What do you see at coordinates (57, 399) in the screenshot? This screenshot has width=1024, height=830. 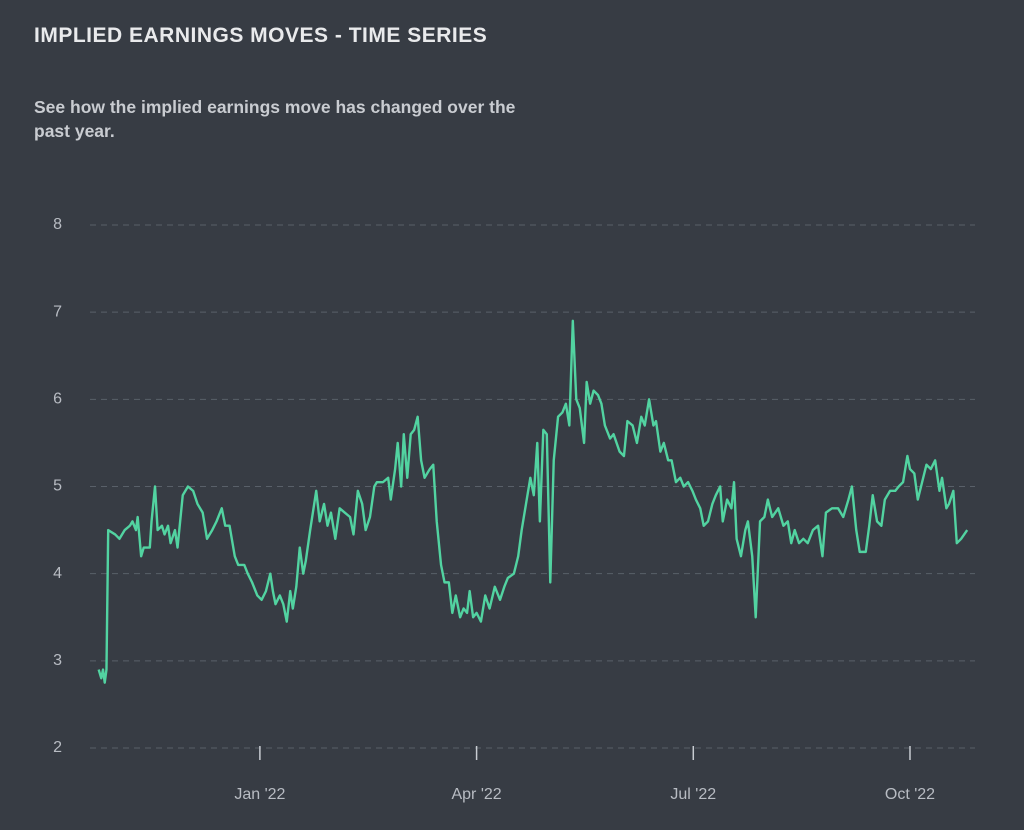 I see `y-tick-label: 6` at bounding box center [57, 399].